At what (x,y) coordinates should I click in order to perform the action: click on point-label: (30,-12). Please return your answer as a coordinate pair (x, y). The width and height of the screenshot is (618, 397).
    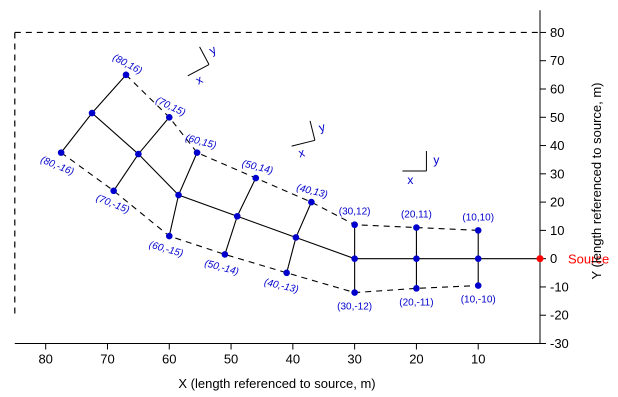
    Looking at the image, I should click on (354, 307).